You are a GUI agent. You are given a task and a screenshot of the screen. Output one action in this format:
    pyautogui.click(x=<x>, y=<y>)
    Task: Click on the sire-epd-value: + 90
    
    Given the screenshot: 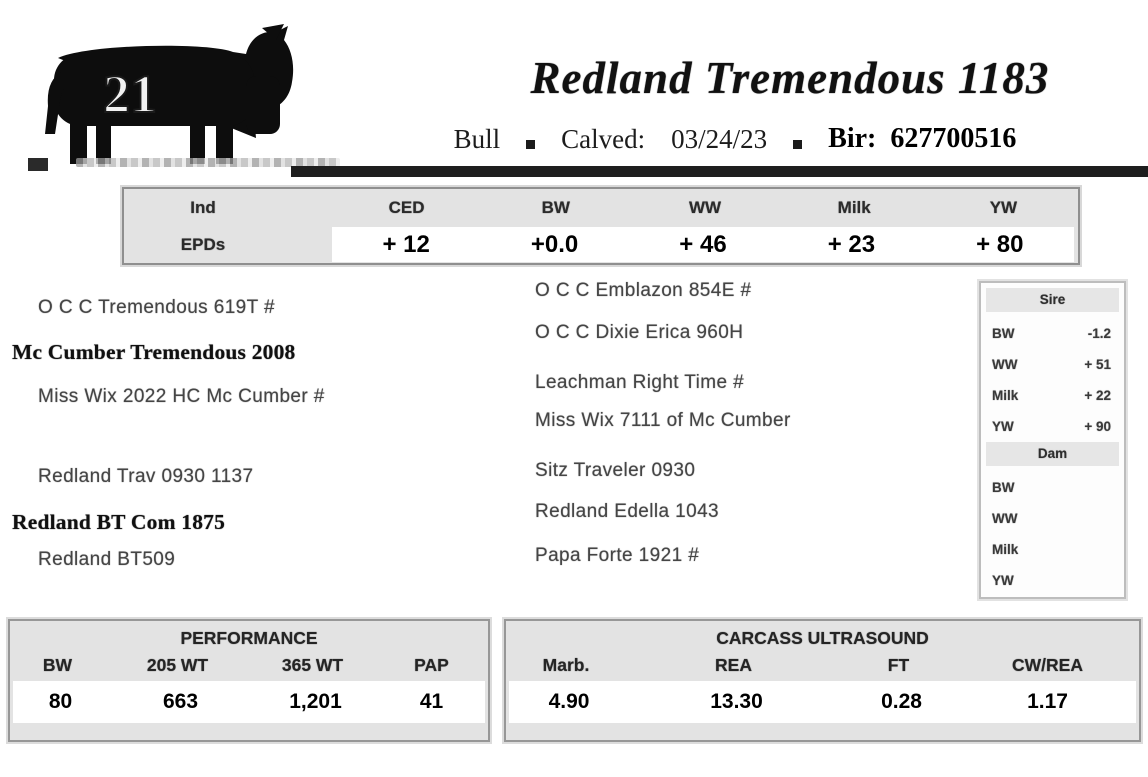 What is the action you would take?
    pyautogui.click(x=1097, y=426)
    